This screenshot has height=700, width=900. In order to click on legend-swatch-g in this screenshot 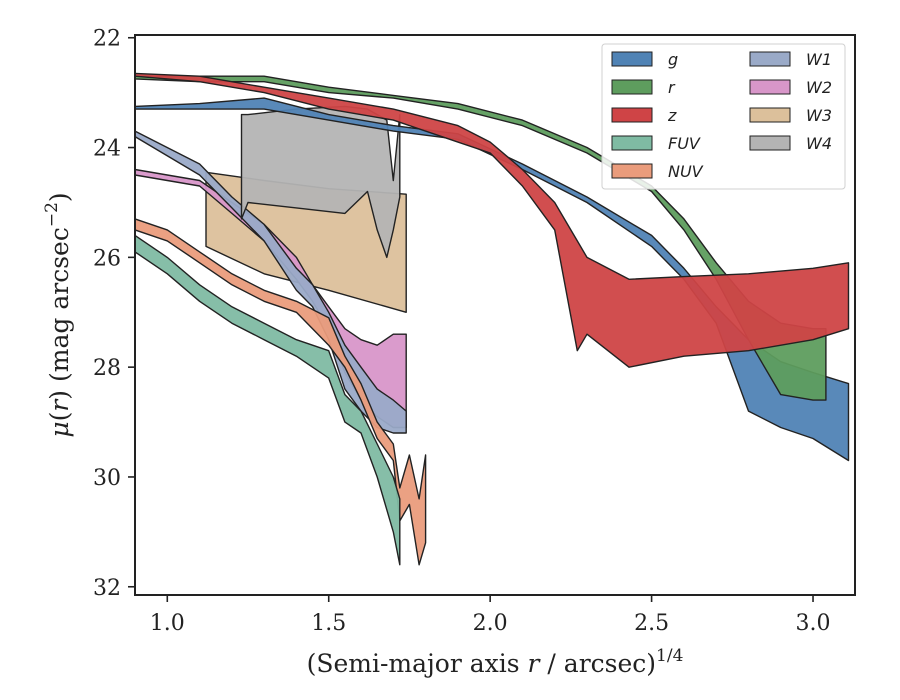, I will do `click(632, 59)`.